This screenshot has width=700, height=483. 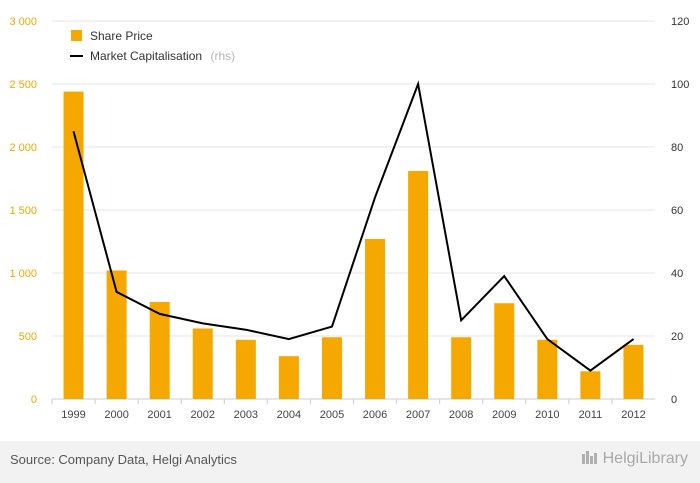 What do you see at coordinates (645, 458) in the screenshot?
I see `brand-name: HelgiLibrary` at bounding box center [645, 458].